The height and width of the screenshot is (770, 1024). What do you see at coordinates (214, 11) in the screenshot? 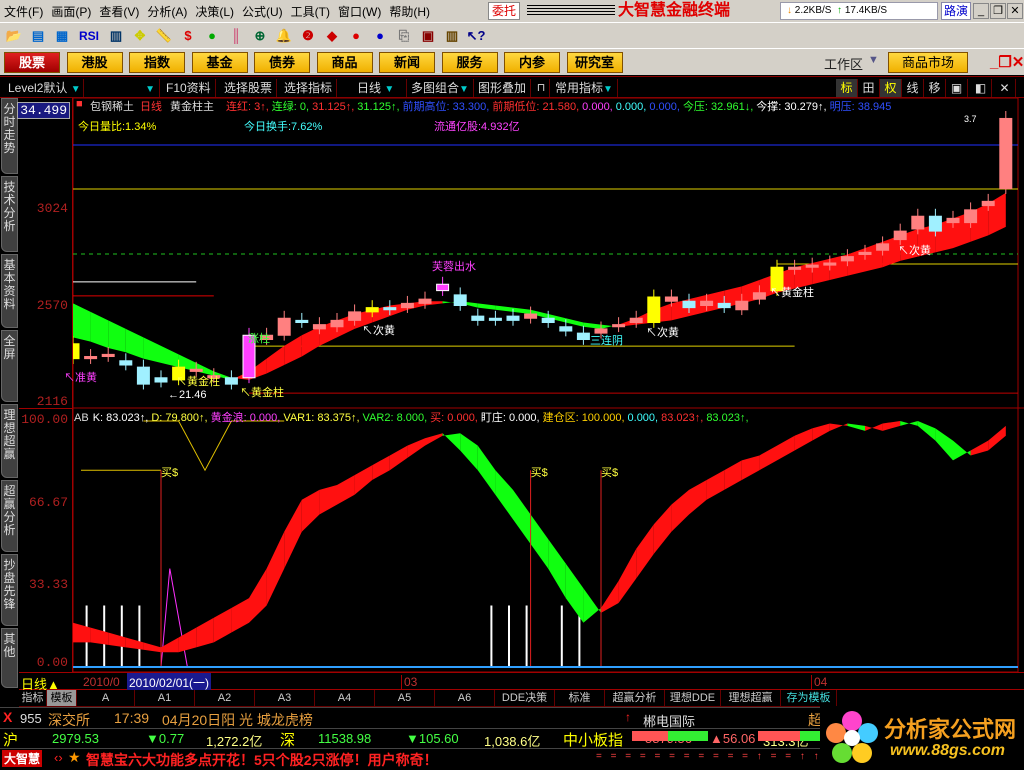
I see `menu-item: 决策(L)` at bounding box center [214, 11].